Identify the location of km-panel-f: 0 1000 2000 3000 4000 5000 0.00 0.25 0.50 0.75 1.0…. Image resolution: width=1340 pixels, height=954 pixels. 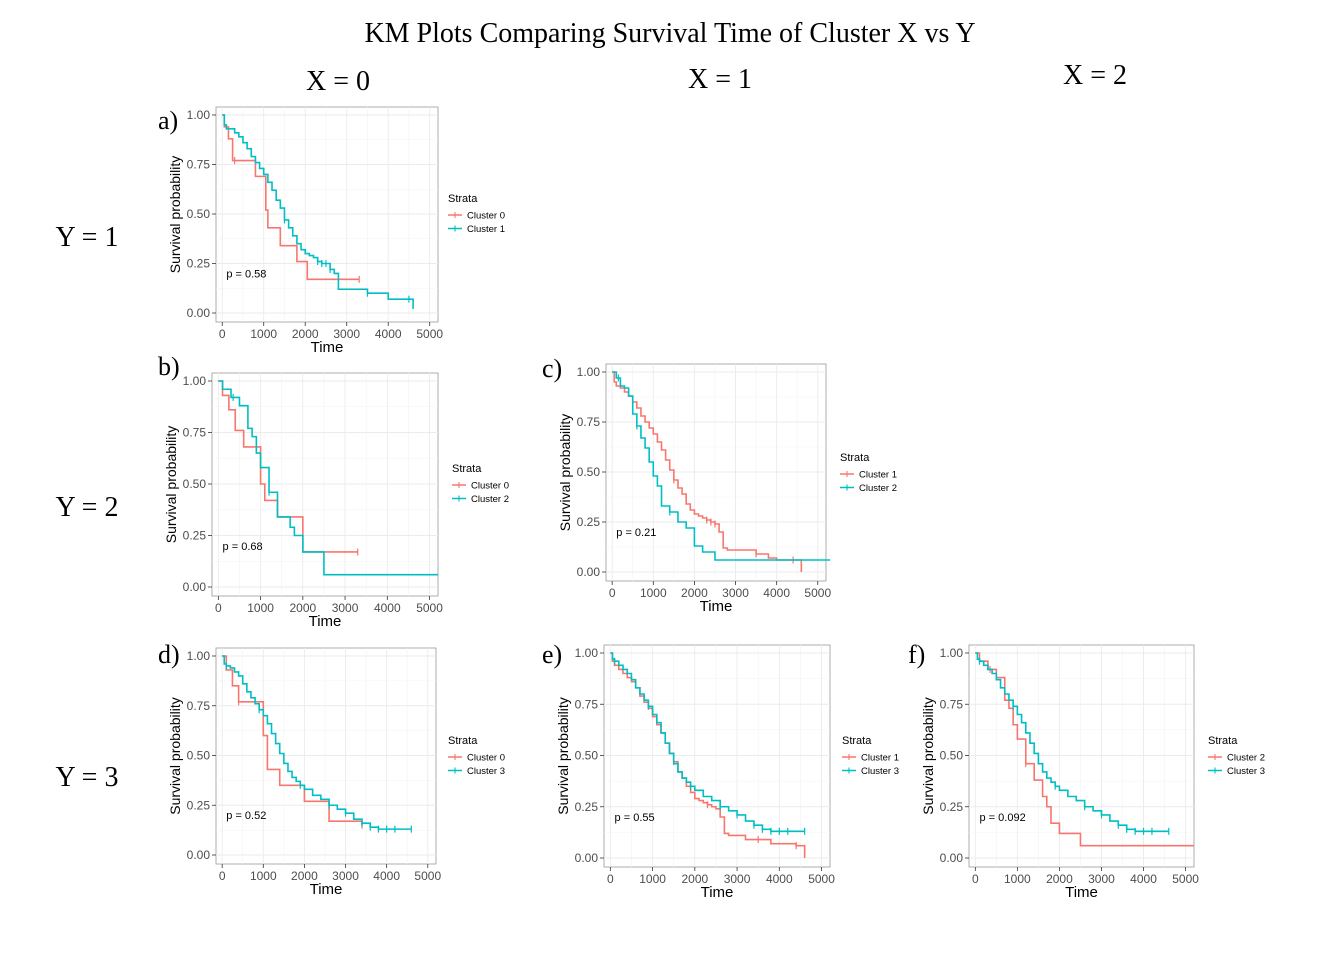
(1092, 772).